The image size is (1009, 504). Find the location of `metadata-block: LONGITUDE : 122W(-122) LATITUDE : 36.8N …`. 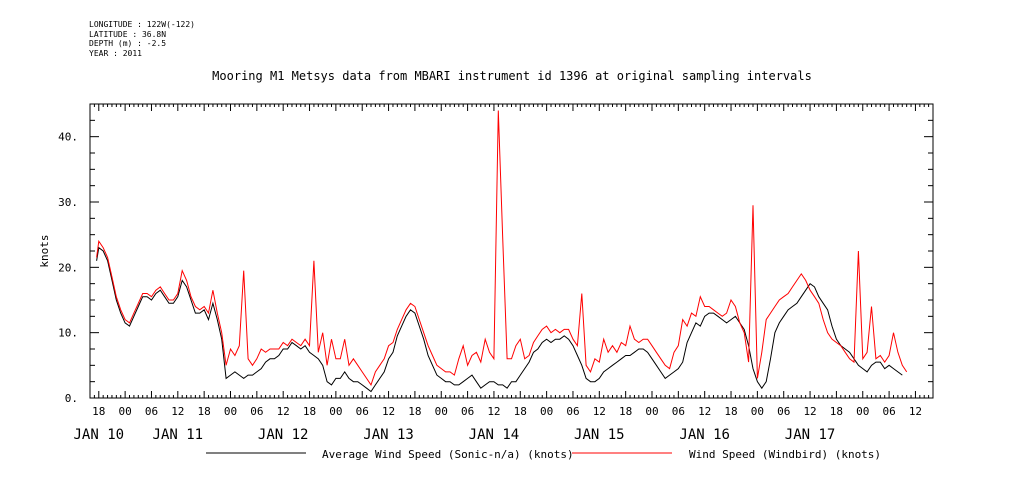

metadata-block: LONGITUDE : 122W(-122) LATITUDE : 36.8N … is located at coordinates (142, 39).